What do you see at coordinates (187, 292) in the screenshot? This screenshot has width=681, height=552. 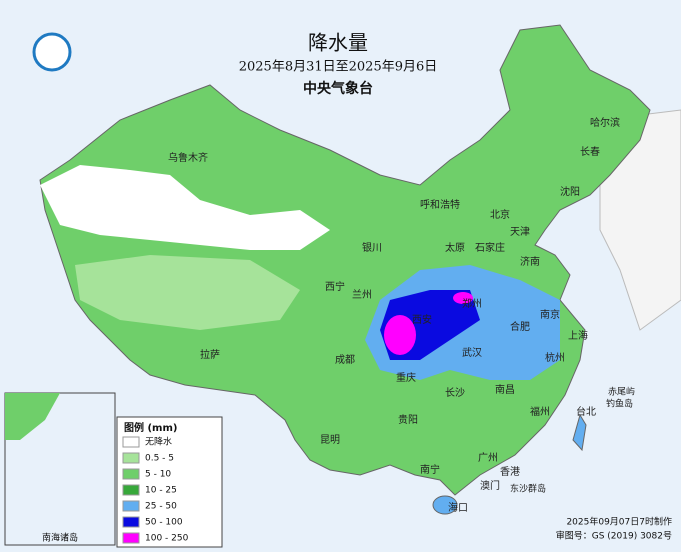 I see `light-rain-area` at bounding box center [187, 292].